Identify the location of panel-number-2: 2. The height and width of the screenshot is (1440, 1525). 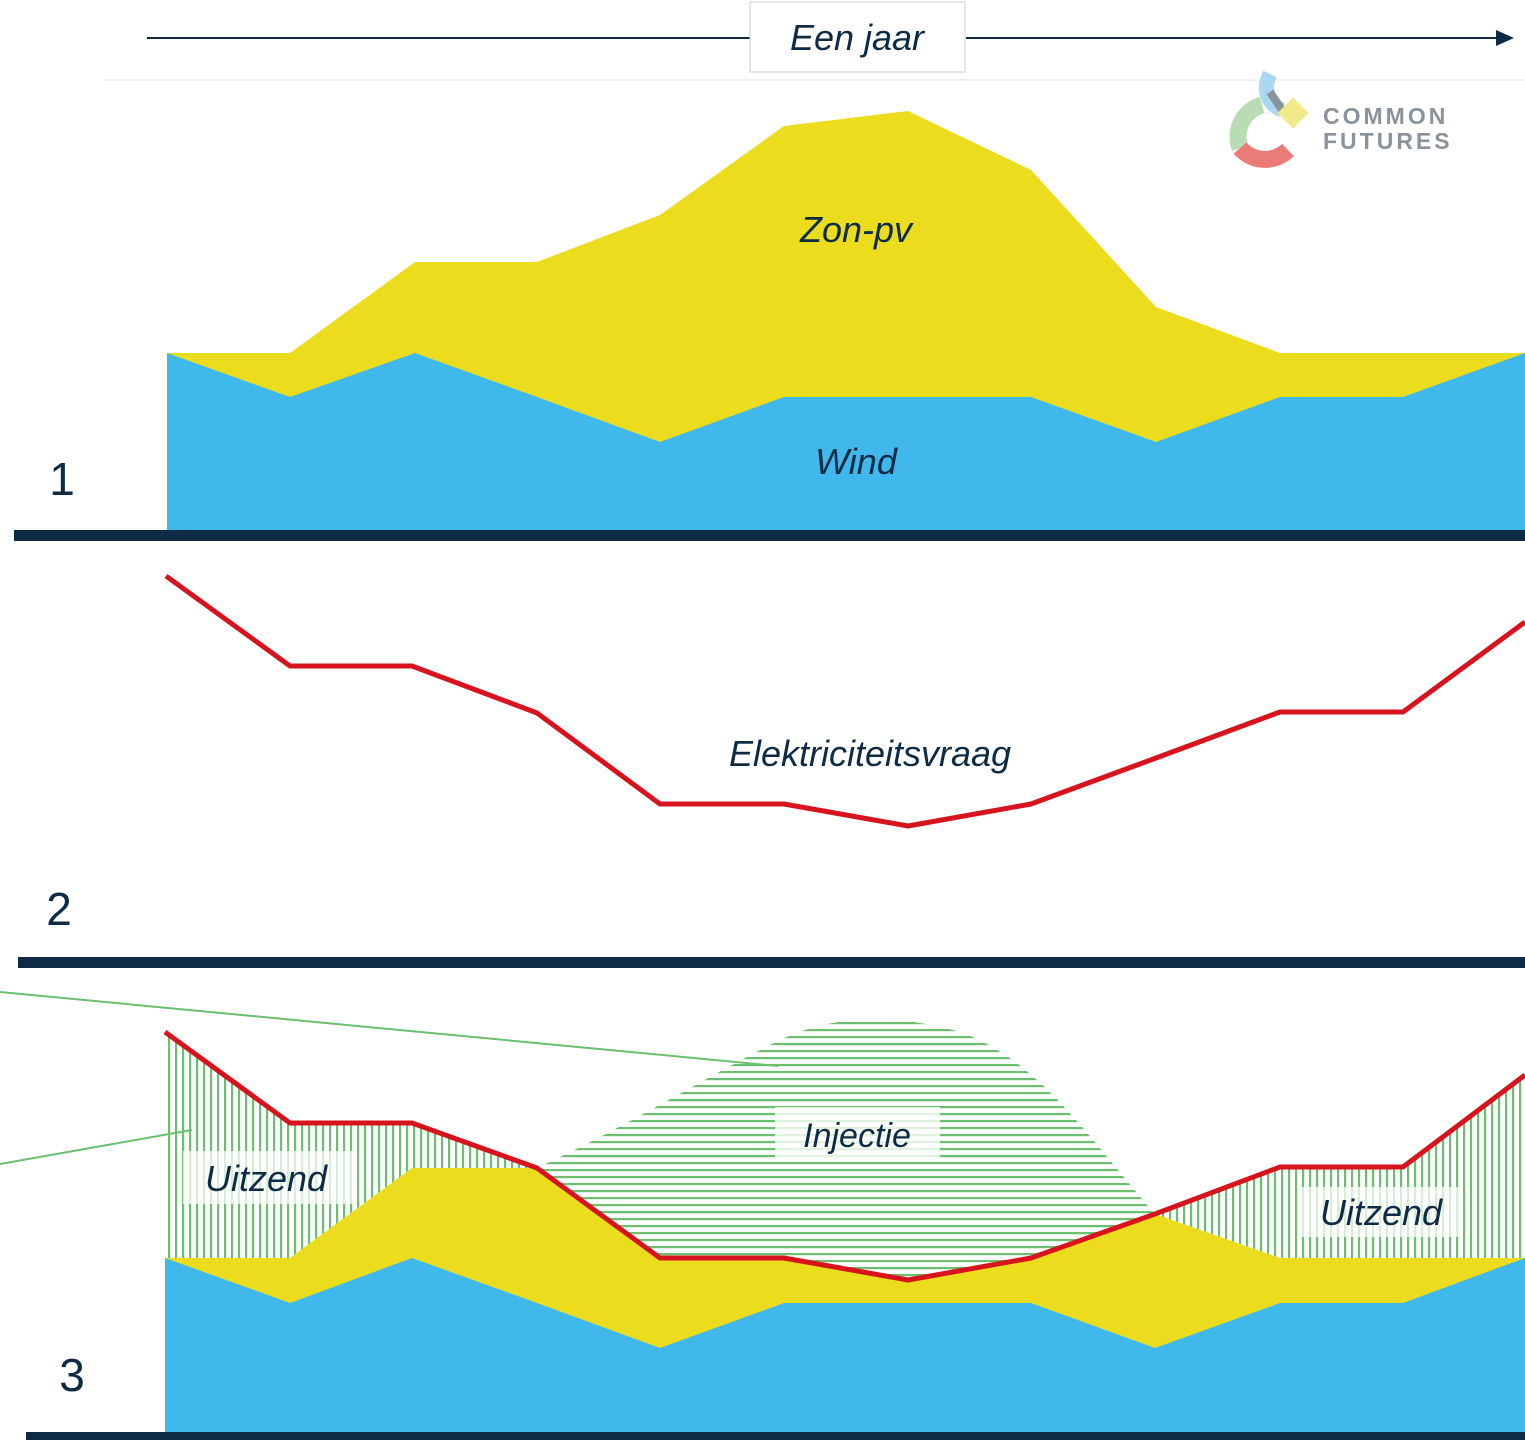
(59, 909).